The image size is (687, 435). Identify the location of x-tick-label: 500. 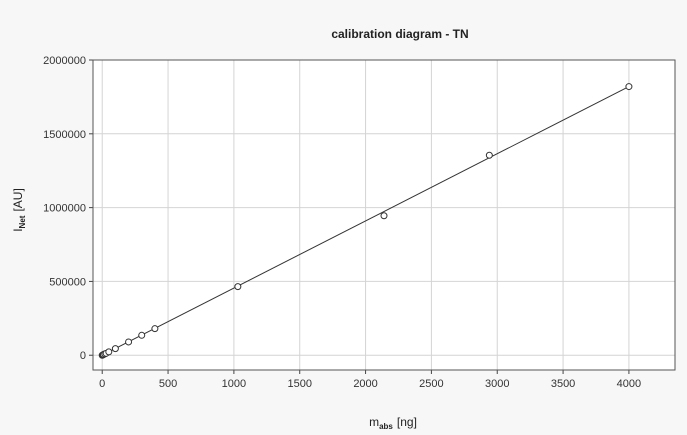
(168, 384).